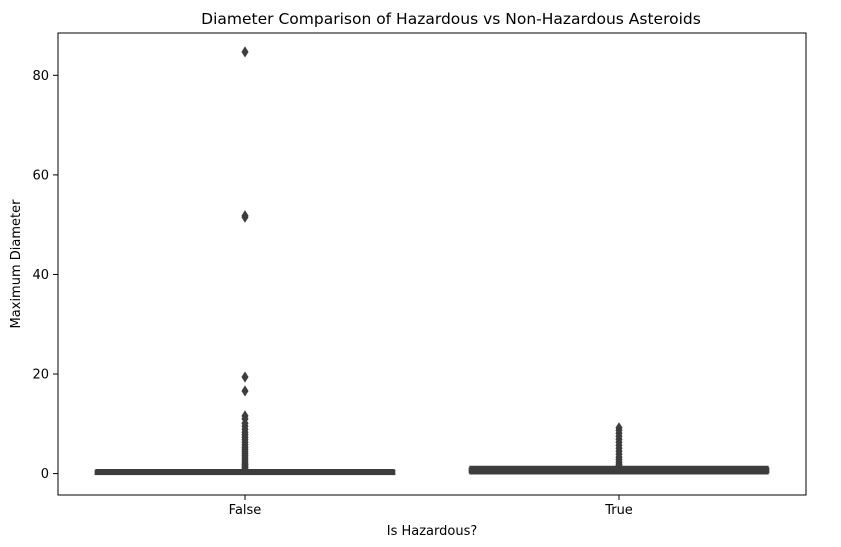 The width and height of the screenshot is (841, 547). I want to click on y-tick-label: 20, so click(40, 375).